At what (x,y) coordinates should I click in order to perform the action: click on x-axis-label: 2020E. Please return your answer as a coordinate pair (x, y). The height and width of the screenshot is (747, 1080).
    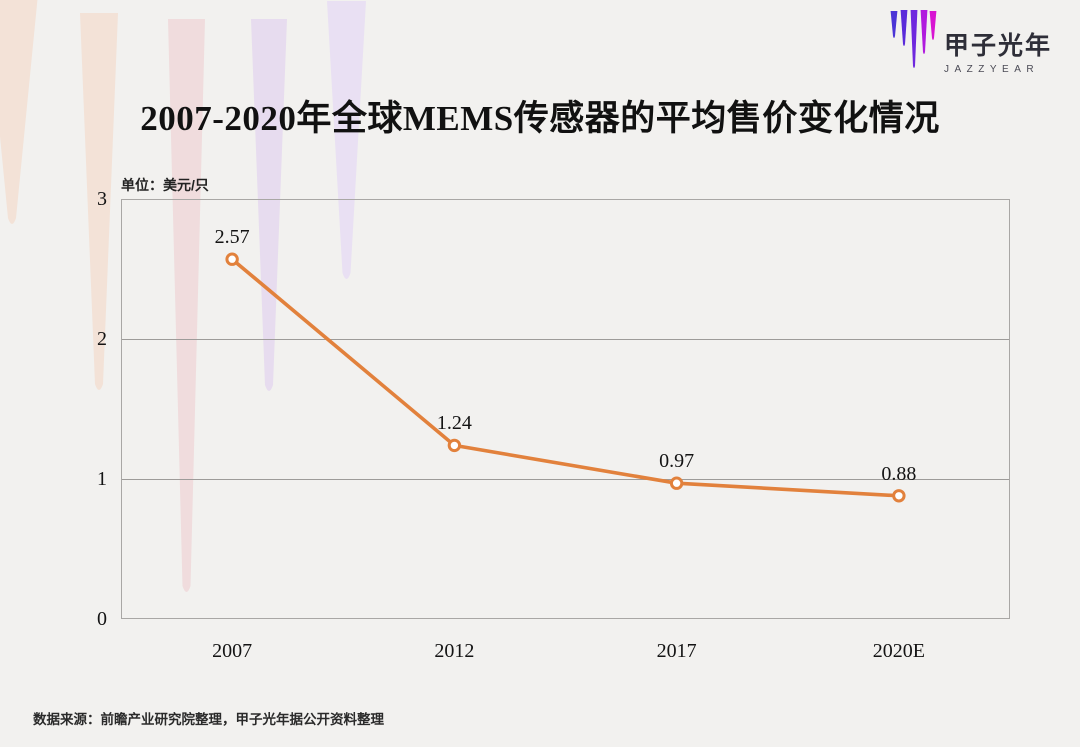
    Looking at the image, I should click on (898, 651).